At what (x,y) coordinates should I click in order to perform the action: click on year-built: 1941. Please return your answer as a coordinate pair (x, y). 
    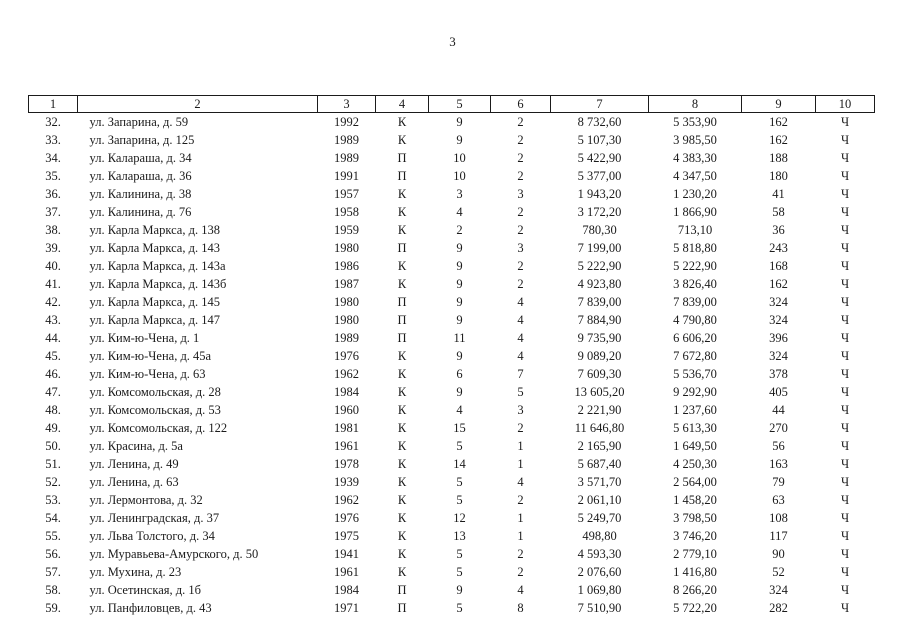
    Looking at the image, I should click on (346, 554).